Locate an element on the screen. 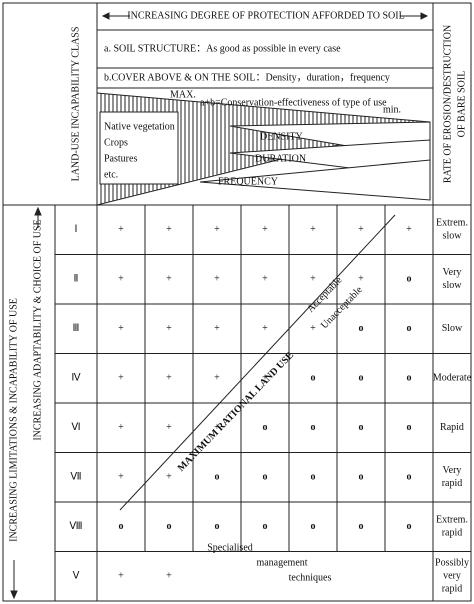 The height and width of the screenshot is (604, 474). class-numeral: Ⅶ is located at coordinates (75, 477).